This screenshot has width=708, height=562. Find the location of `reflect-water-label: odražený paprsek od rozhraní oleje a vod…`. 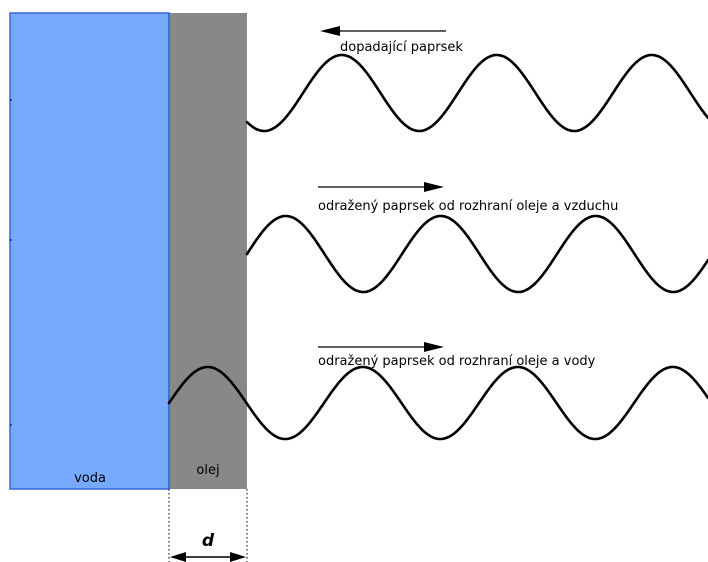

reflect-water-label: odražený paprsek od rozhraní oleje a vod… is located at coordinates (457, 361).